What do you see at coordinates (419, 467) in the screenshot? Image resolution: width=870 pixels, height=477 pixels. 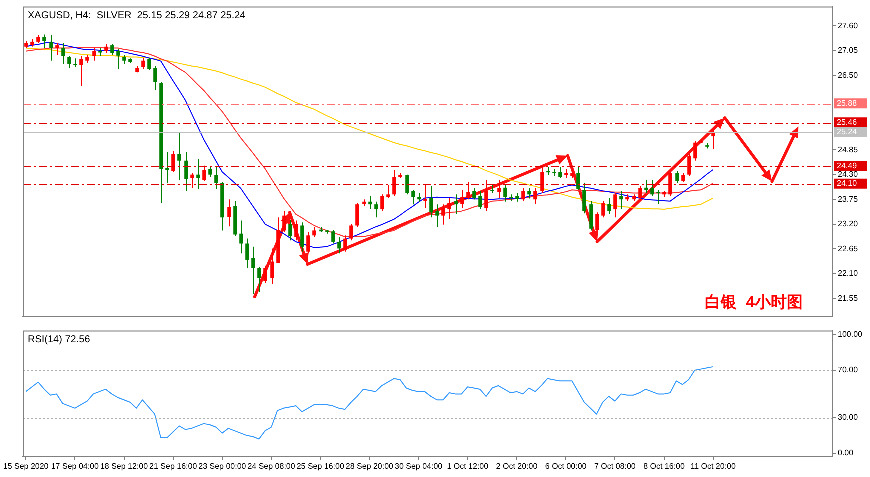 I see `x-tick-label: 30 Sep 04:00` at bounding box center [419, 467].